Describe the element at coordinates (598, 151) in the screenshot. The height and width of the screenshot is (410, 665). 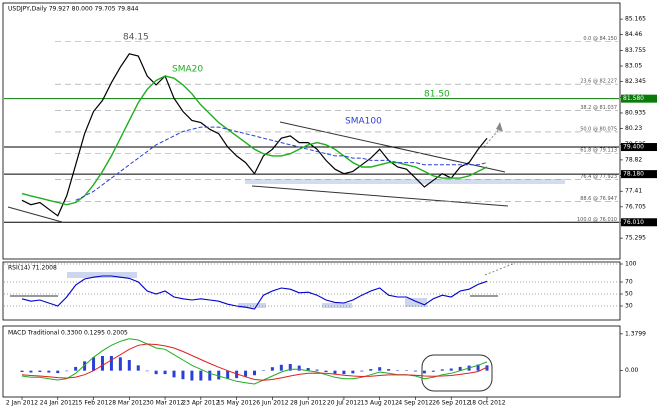
I see `fib-label: 61.8 @ 79.113` at that location.